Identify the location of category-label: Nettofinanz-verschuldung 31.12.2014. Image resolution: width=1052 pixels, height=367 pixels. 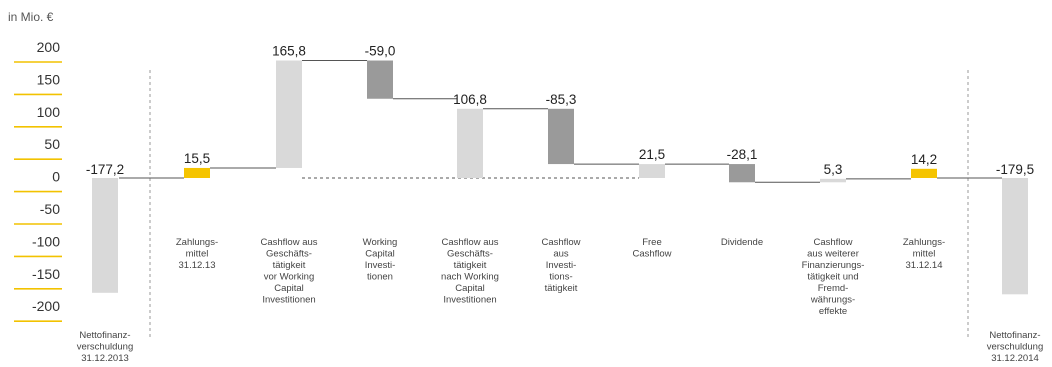
(1015, 347).